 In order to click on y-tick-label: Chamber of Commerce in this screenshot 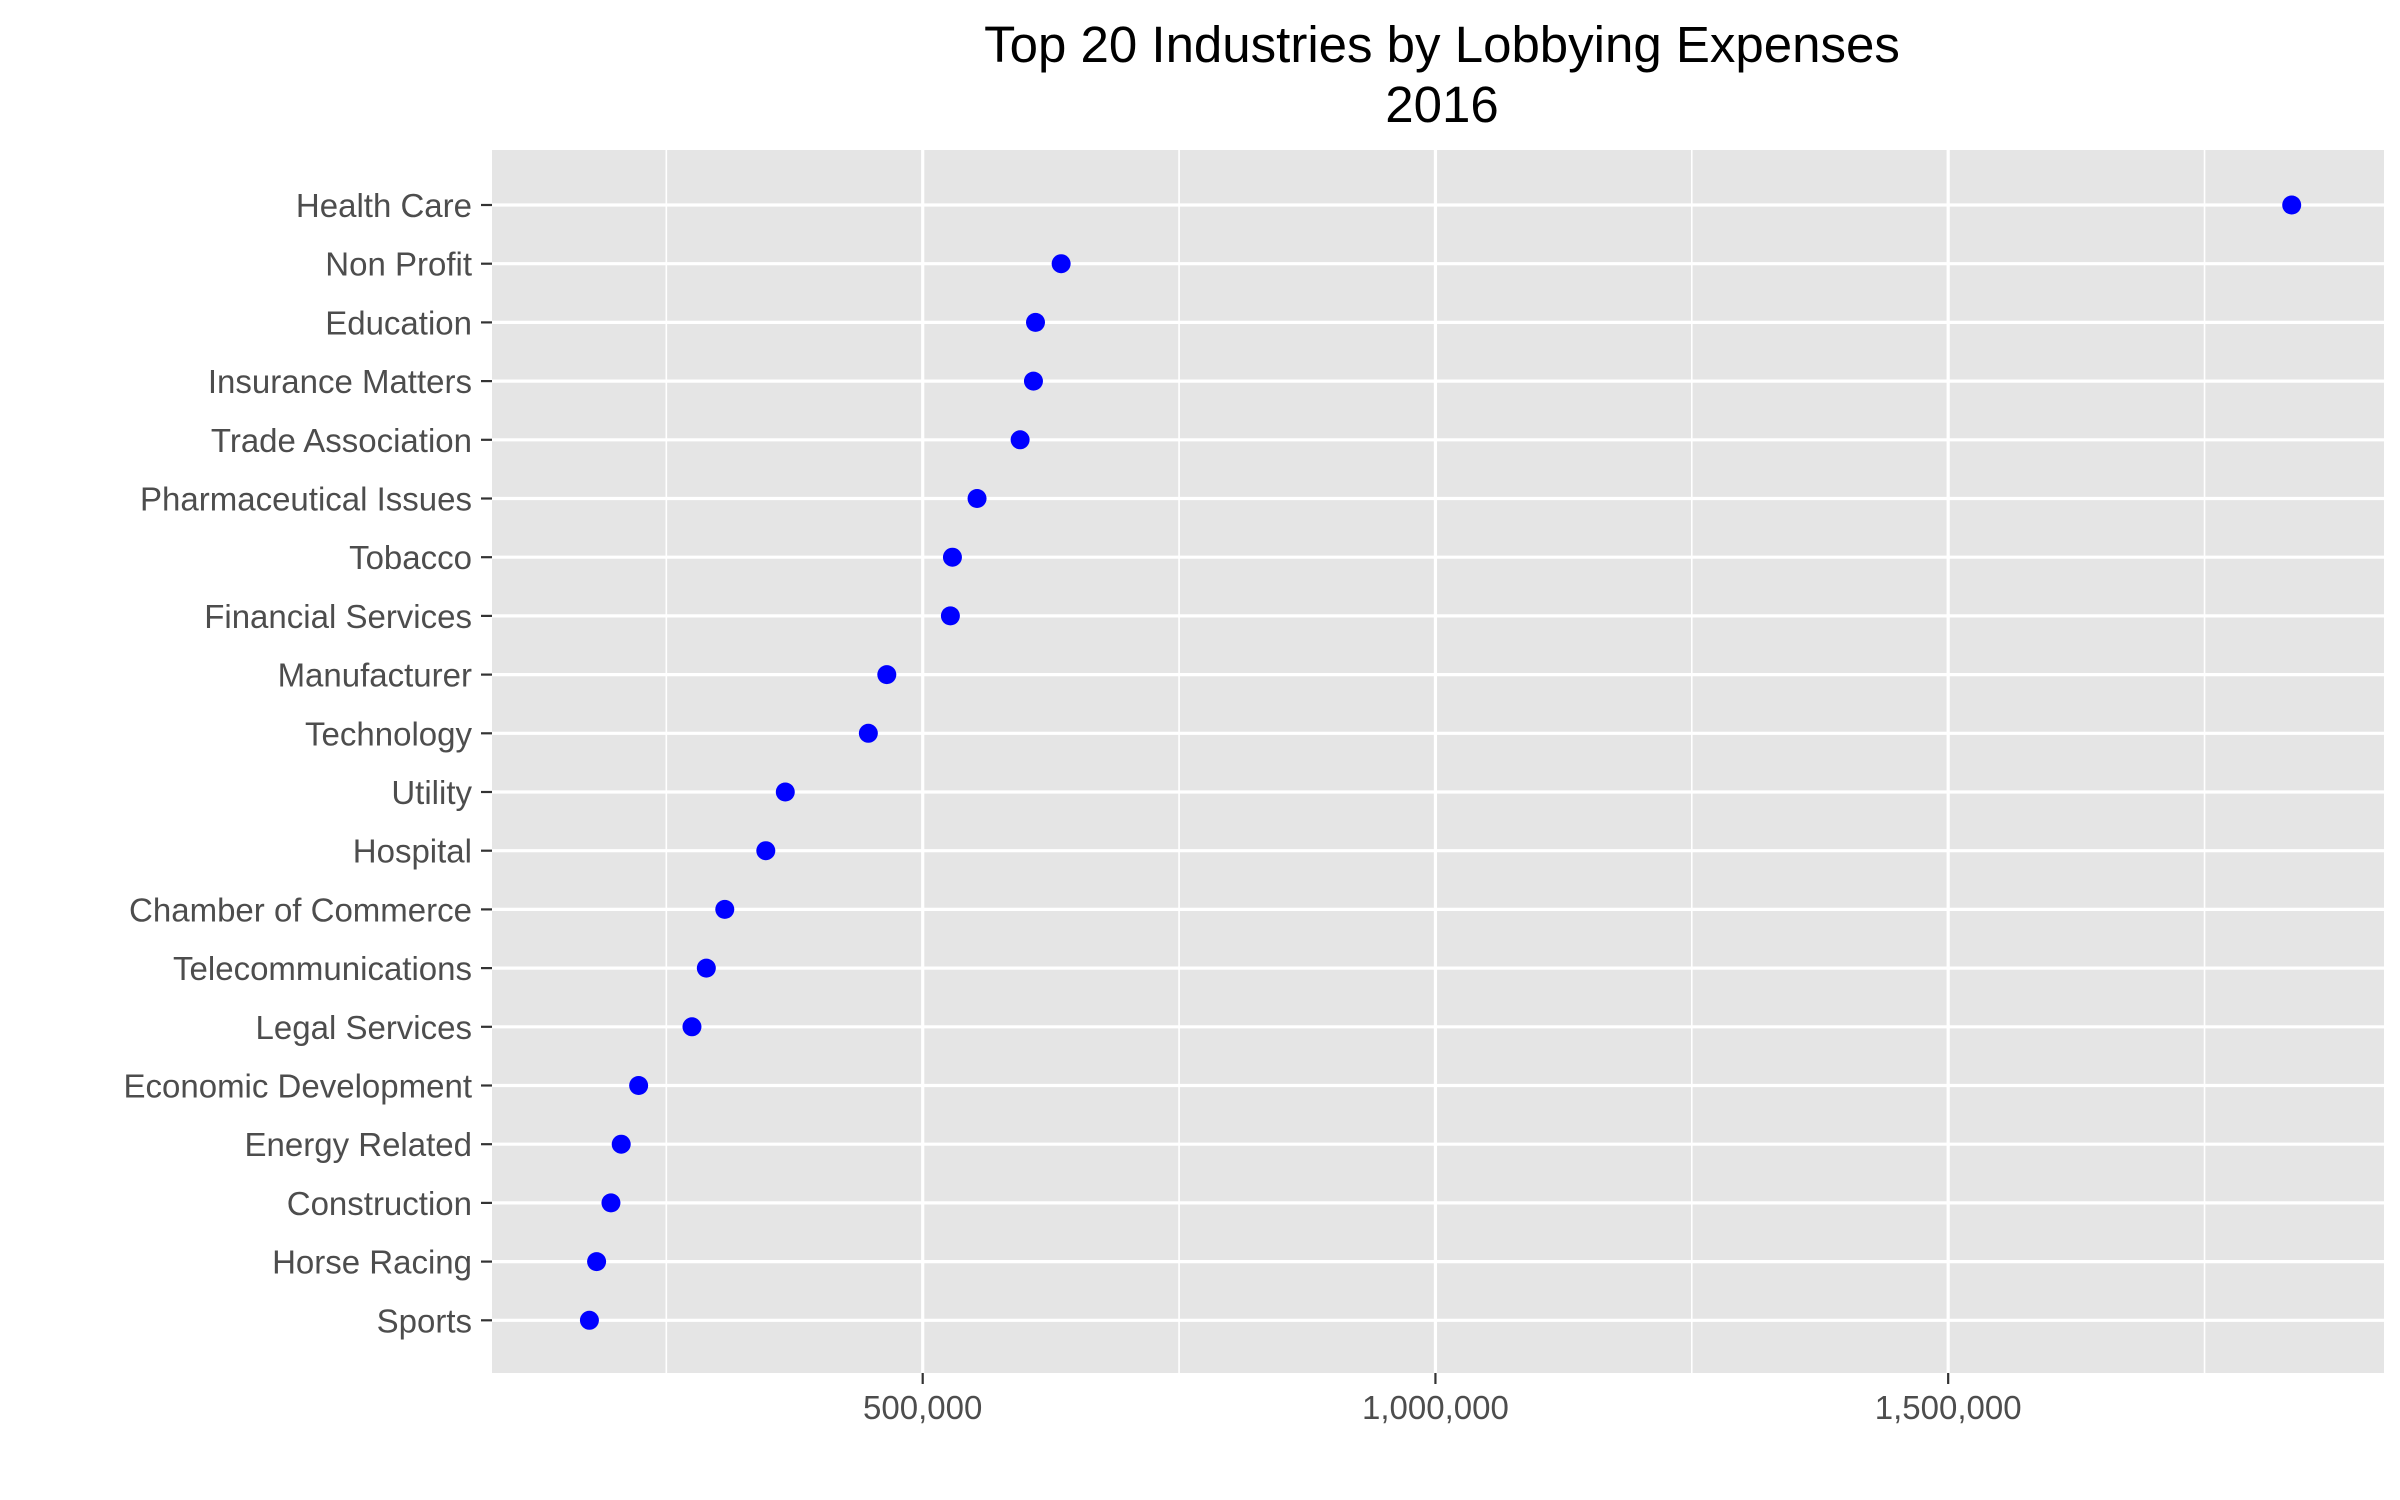, I will do `click(300, 909)`.